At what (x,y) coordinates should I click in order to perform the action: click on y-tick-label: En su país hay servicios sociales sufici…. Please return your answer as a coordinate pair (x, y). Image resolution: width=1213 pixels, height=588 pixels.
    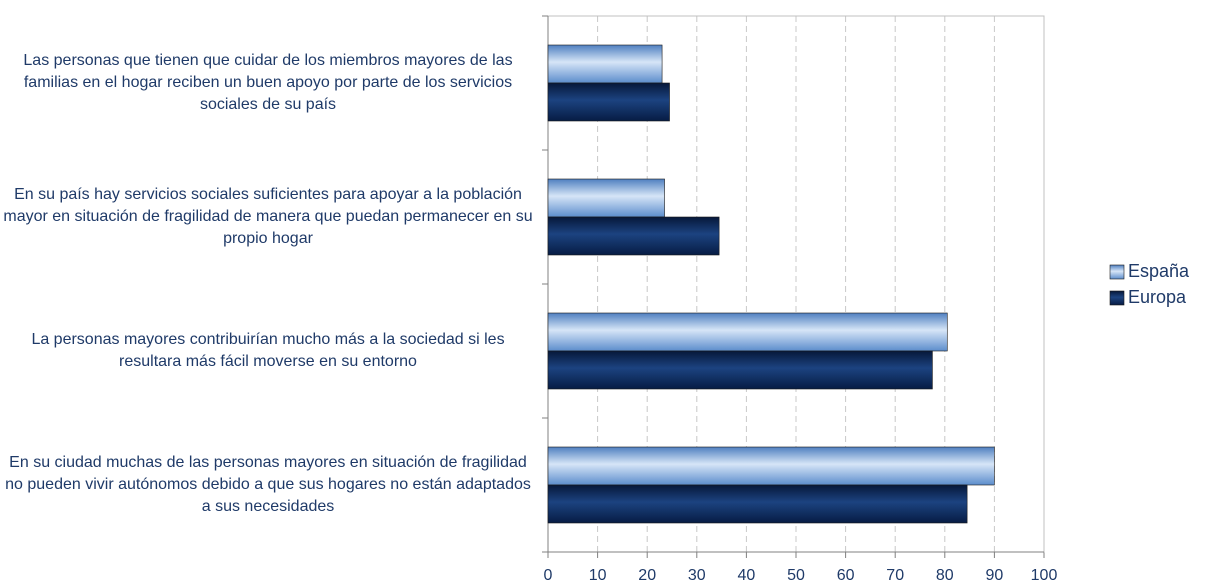
    Looking at the image, I should click on (268, 216).